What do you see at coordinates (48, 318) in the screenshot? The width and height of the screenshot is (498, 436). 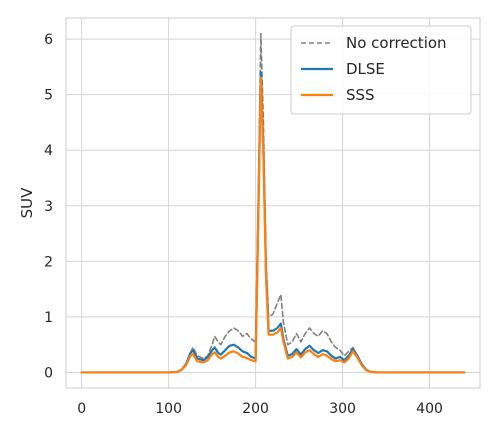 I see `y-tick-label: 1` at bounding box center [48, 318].